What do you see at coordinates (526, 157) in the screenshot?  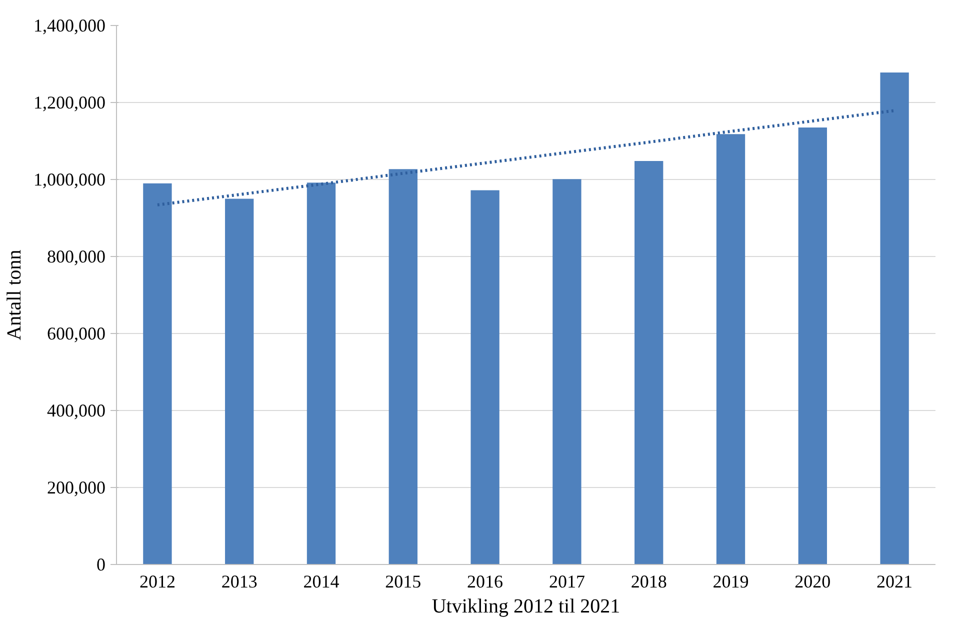 I see `line-series` at bounding box center [526, 157].